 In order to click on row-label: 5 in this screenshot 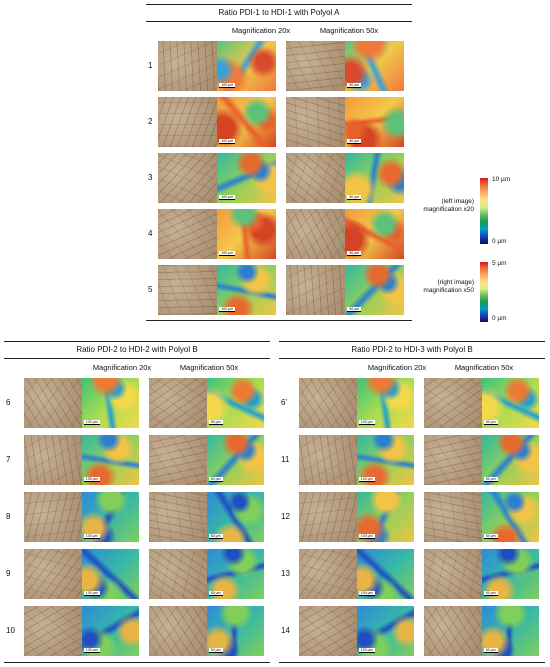, I will do `click(150, 289)`.